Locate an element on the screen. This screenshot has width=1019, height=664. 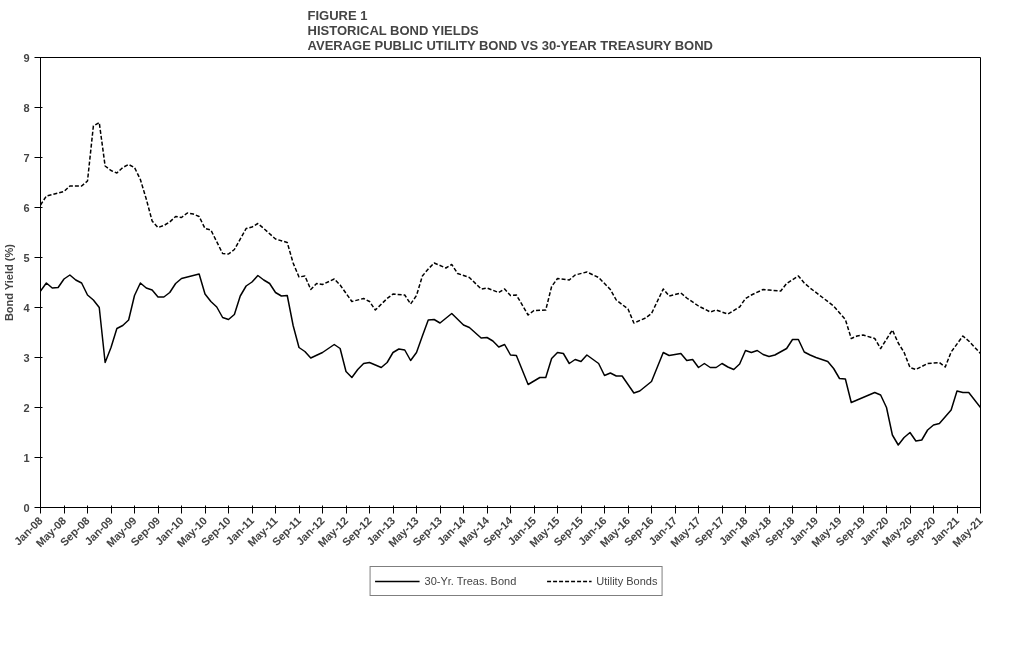
y-tick-label: 6 is located at coordinates (26, 207).